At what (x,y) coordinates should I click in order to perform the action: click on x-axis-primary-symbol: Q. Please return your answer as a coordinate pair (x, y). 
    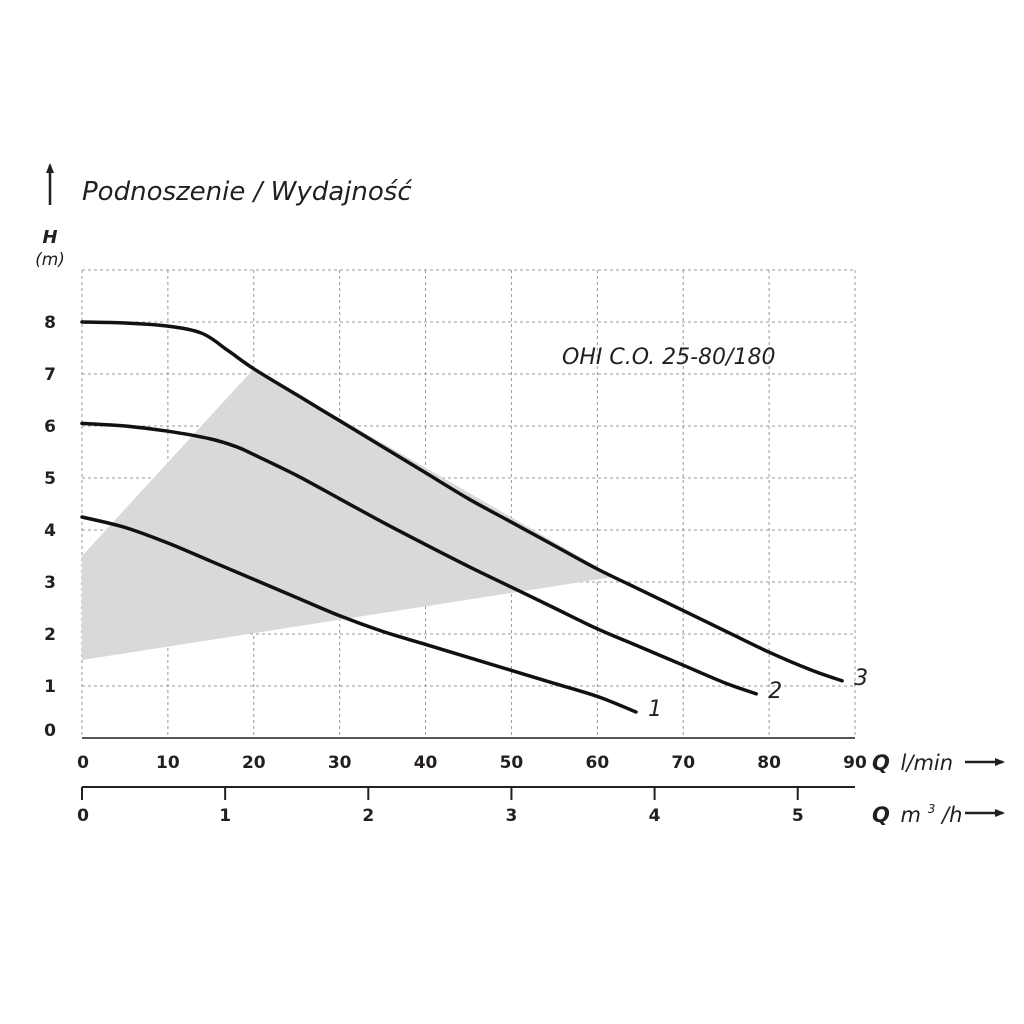
    Looking at the image, I should click on (881, 763).